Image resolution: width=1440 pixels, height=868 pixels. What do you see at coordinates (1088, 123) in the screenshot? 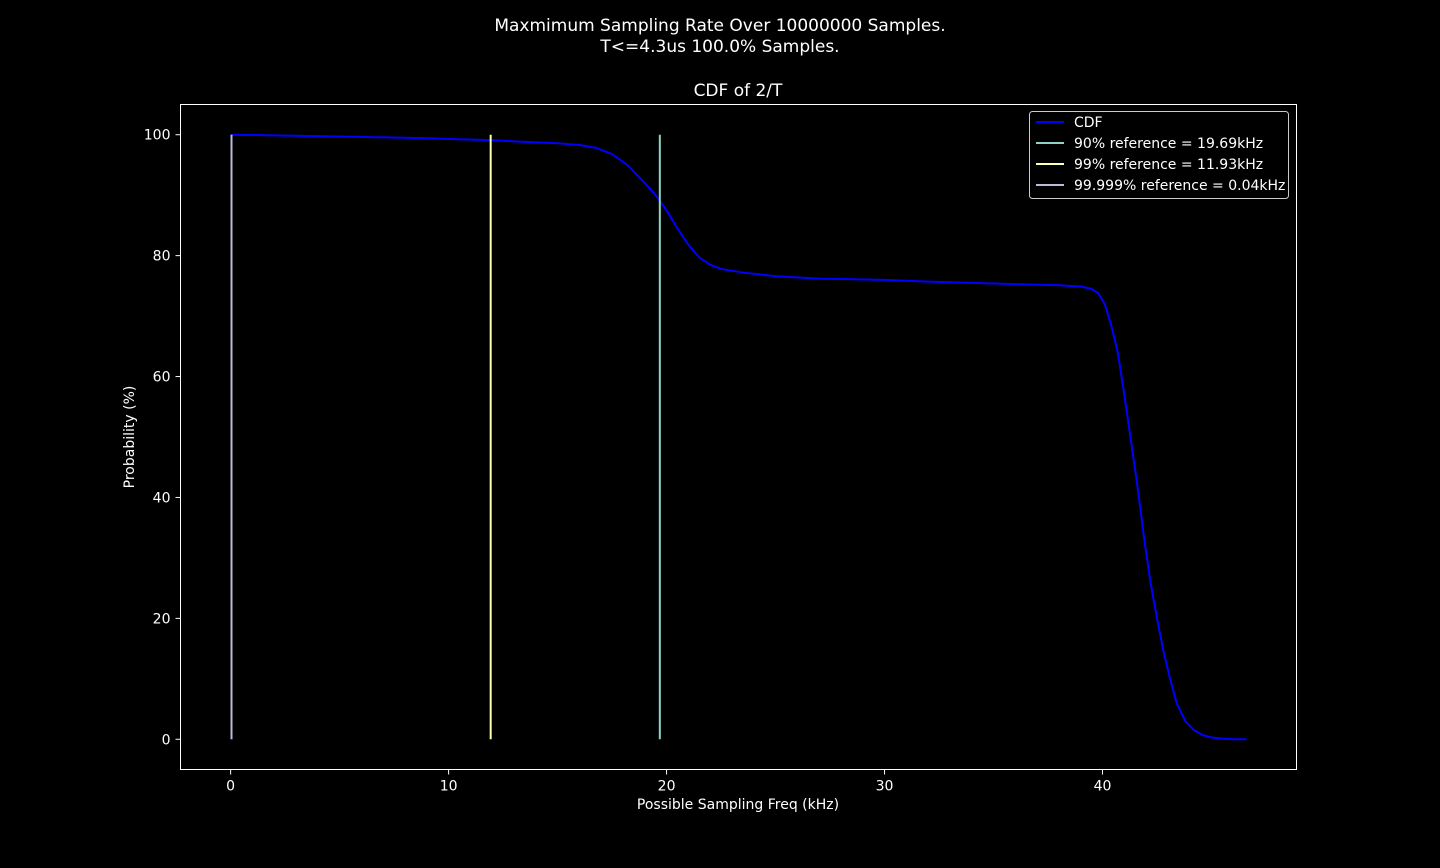
I see `legend-label-cdf: CDF` at bounding box center [1088, 123].